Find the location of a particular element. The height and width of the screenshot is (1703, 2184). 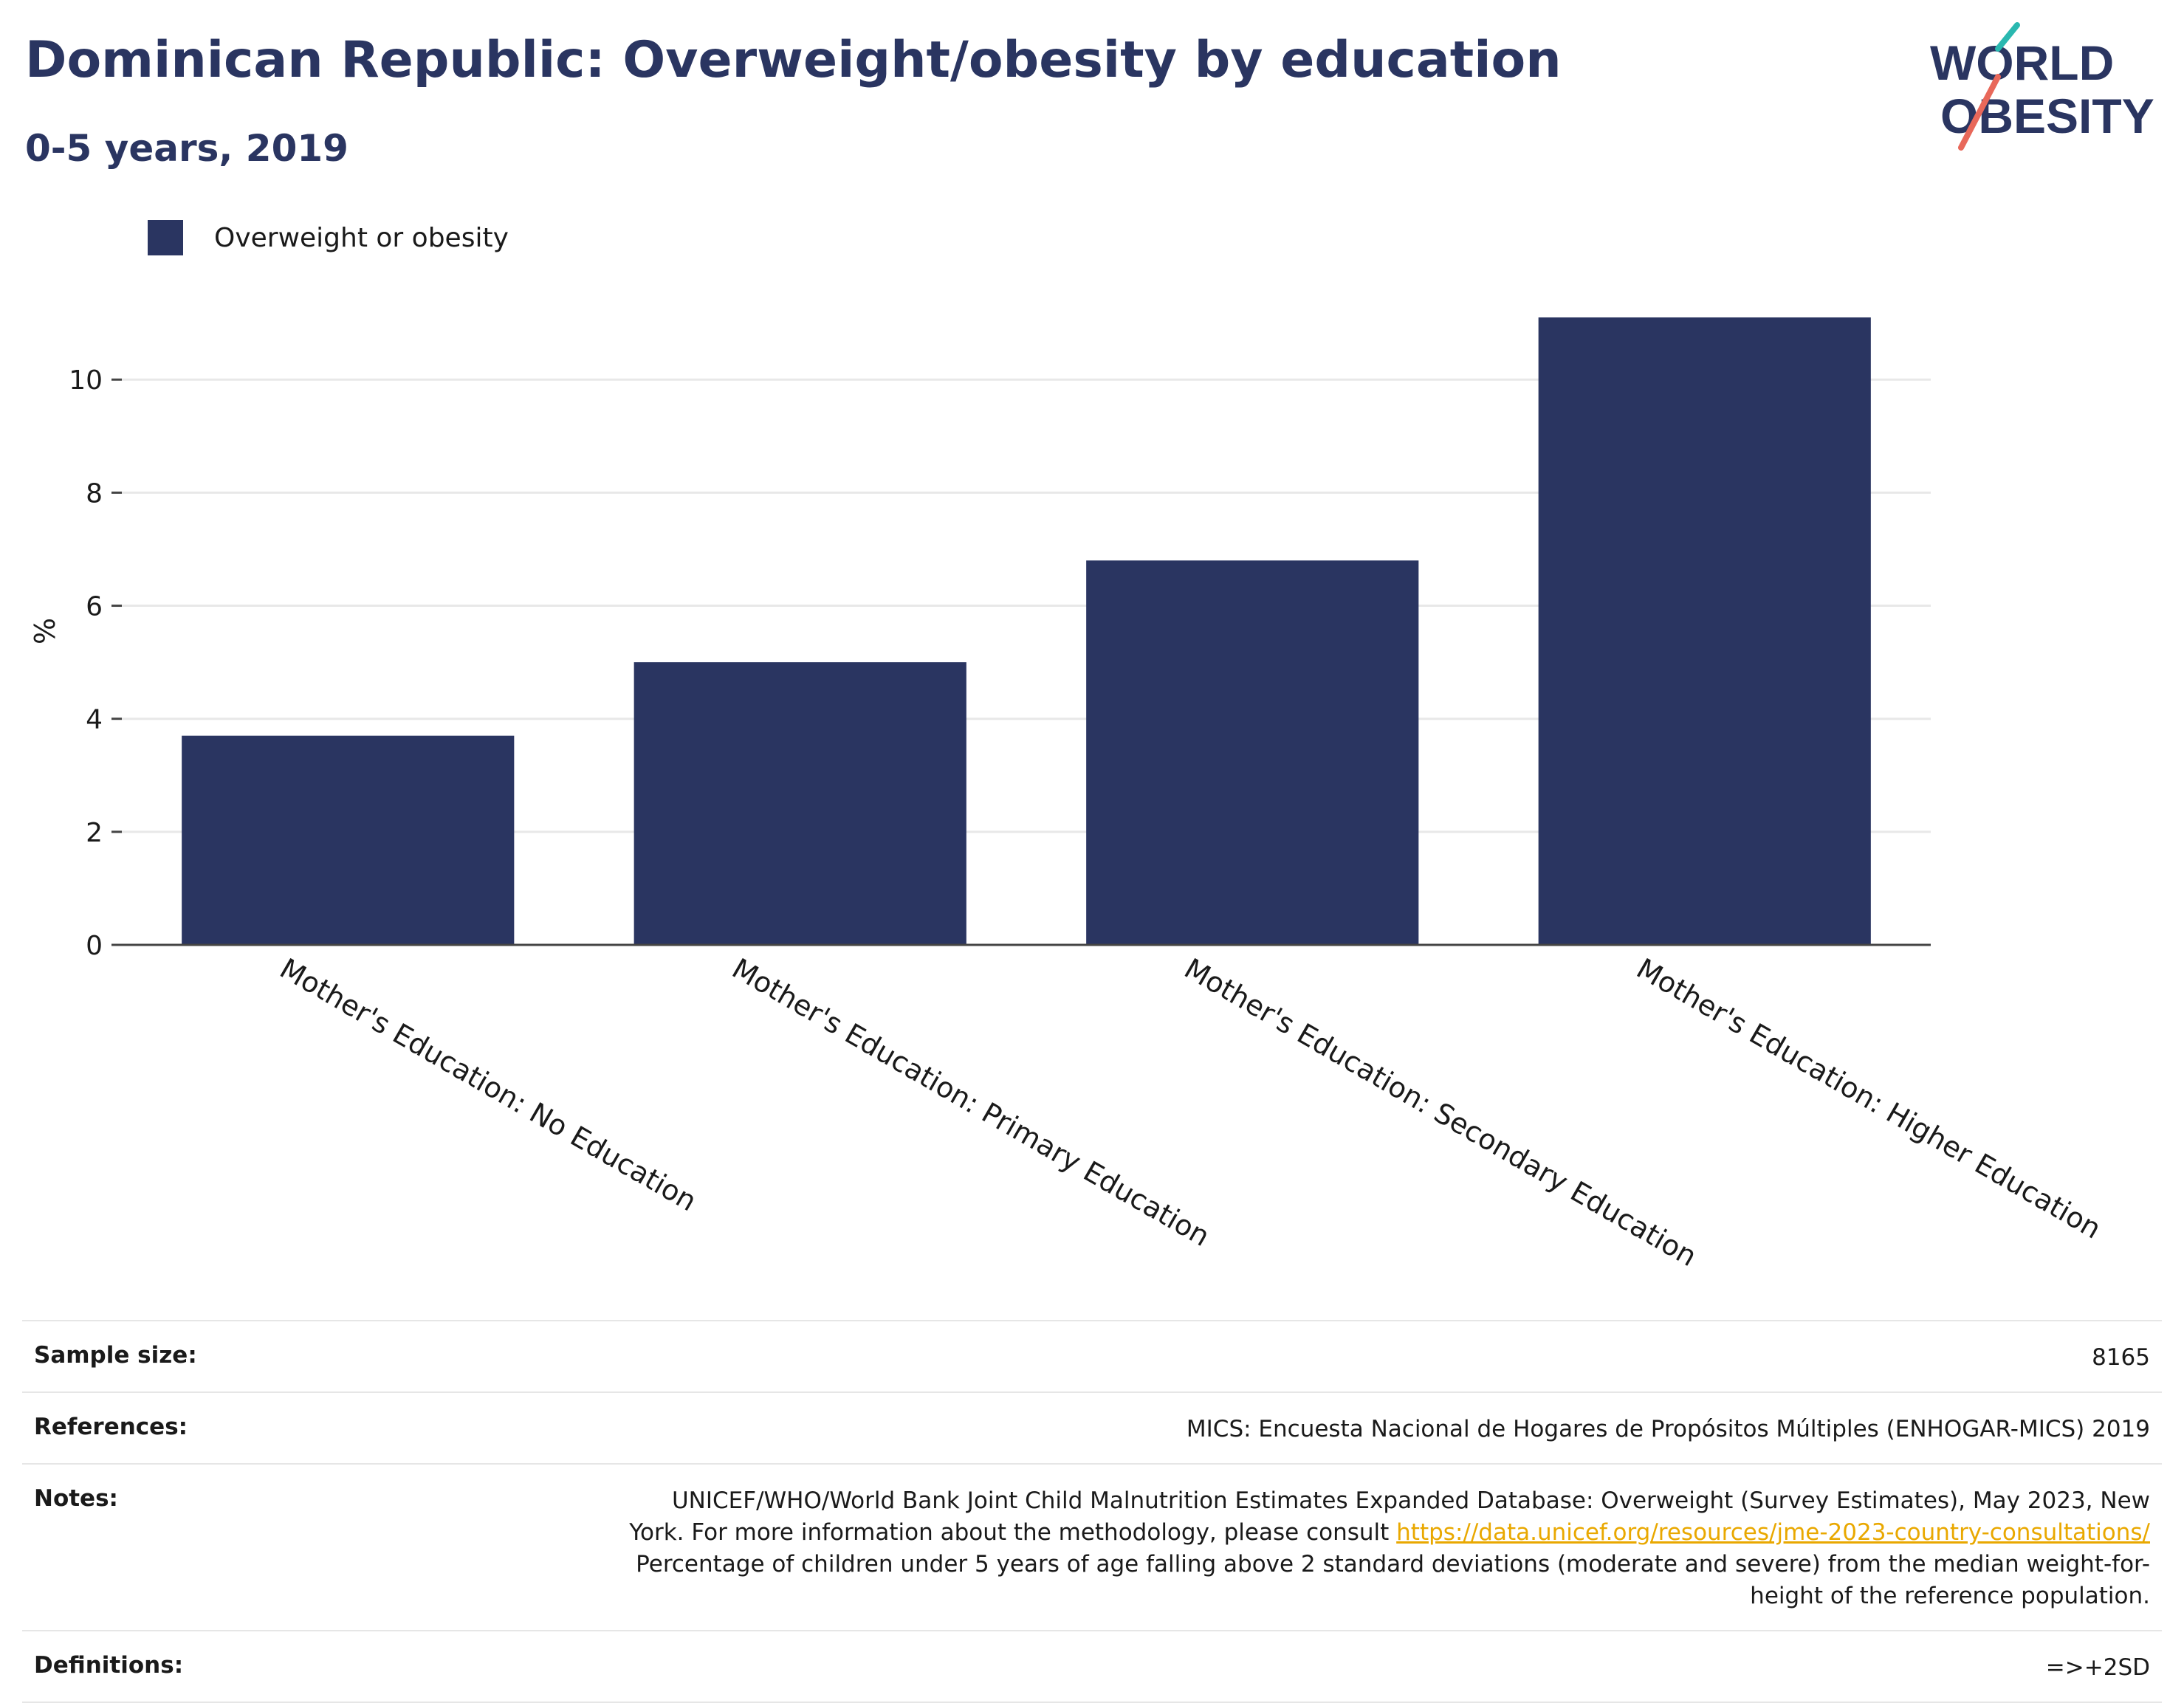

references-label: References: is located at coordinates (111, 1427).